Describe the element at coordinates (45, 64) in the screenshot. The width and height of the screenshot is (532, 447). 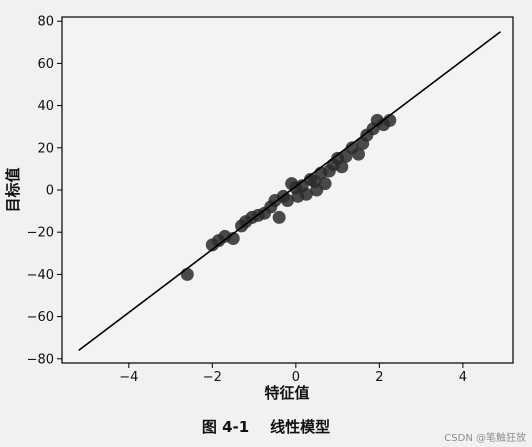
I see `y-tick-label: 60` at that location.